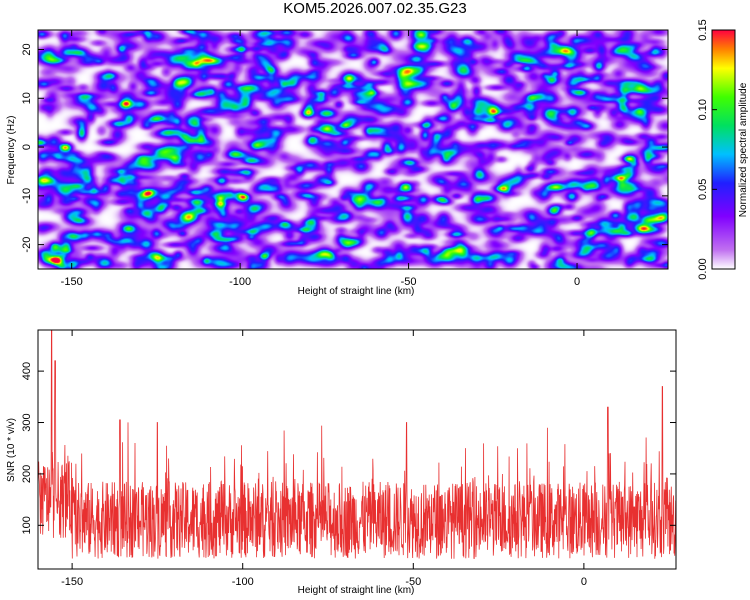  I want to click on colorbar-tick-label: 0.10, so click(703, 109).